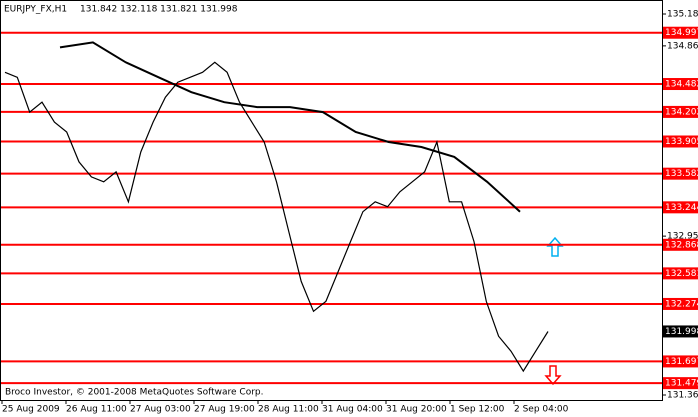 This screenshot has width=698, height=417. What do you see at coordinates (31, 410) in the screenshot?
I see `x-tick-label: 25 Aug 2009` at bounding box center [31, 410].